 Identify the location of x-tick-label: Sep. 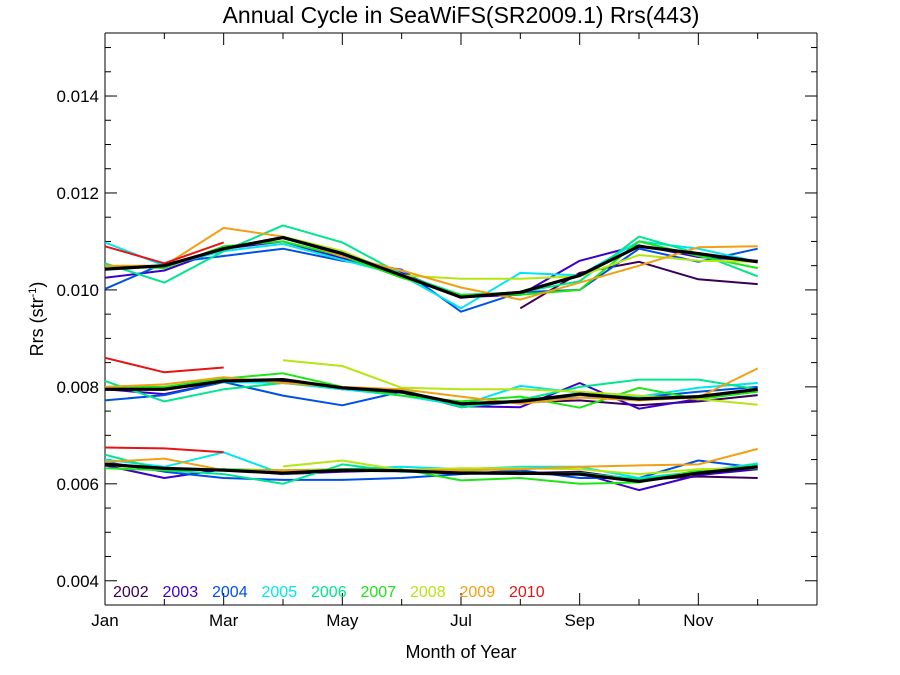
(580, 620).